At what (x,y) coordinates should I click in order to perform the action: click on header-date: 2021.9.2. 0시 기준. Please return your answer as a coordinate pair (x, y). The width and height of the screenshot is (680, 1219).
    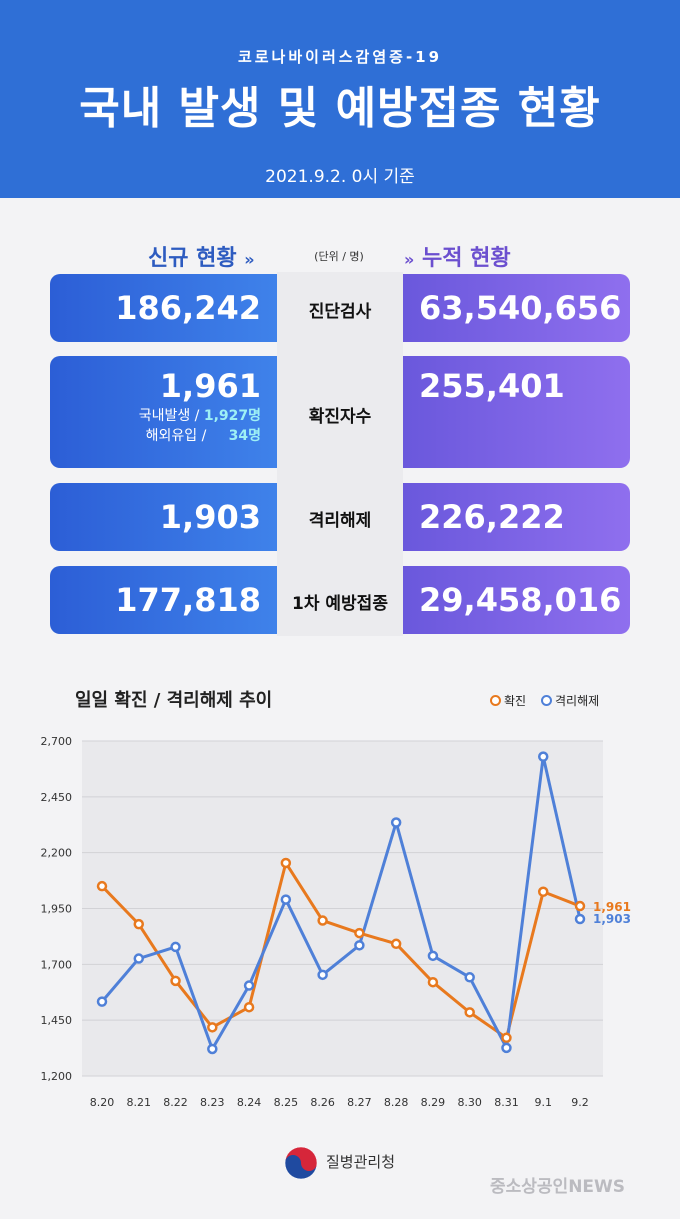
    Looking at the image, I should click on (340, 177).